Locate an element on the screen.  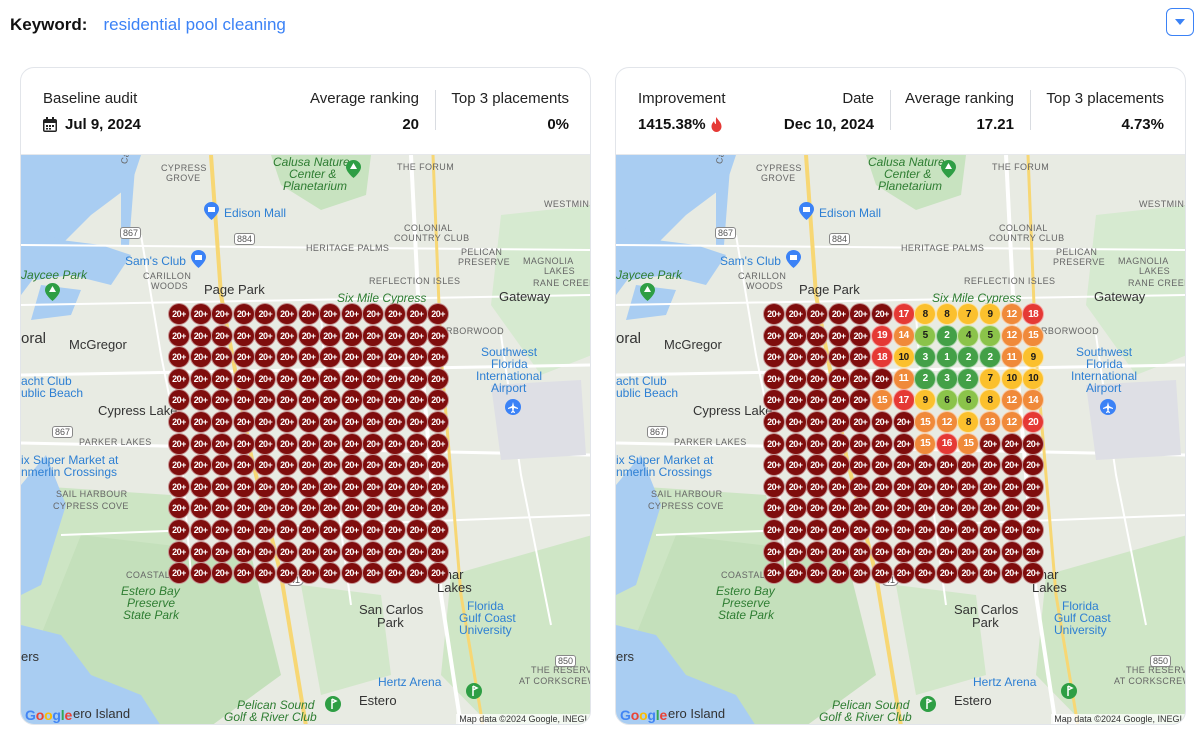
rank-pin: 8 is located at coordinates (925, 314).